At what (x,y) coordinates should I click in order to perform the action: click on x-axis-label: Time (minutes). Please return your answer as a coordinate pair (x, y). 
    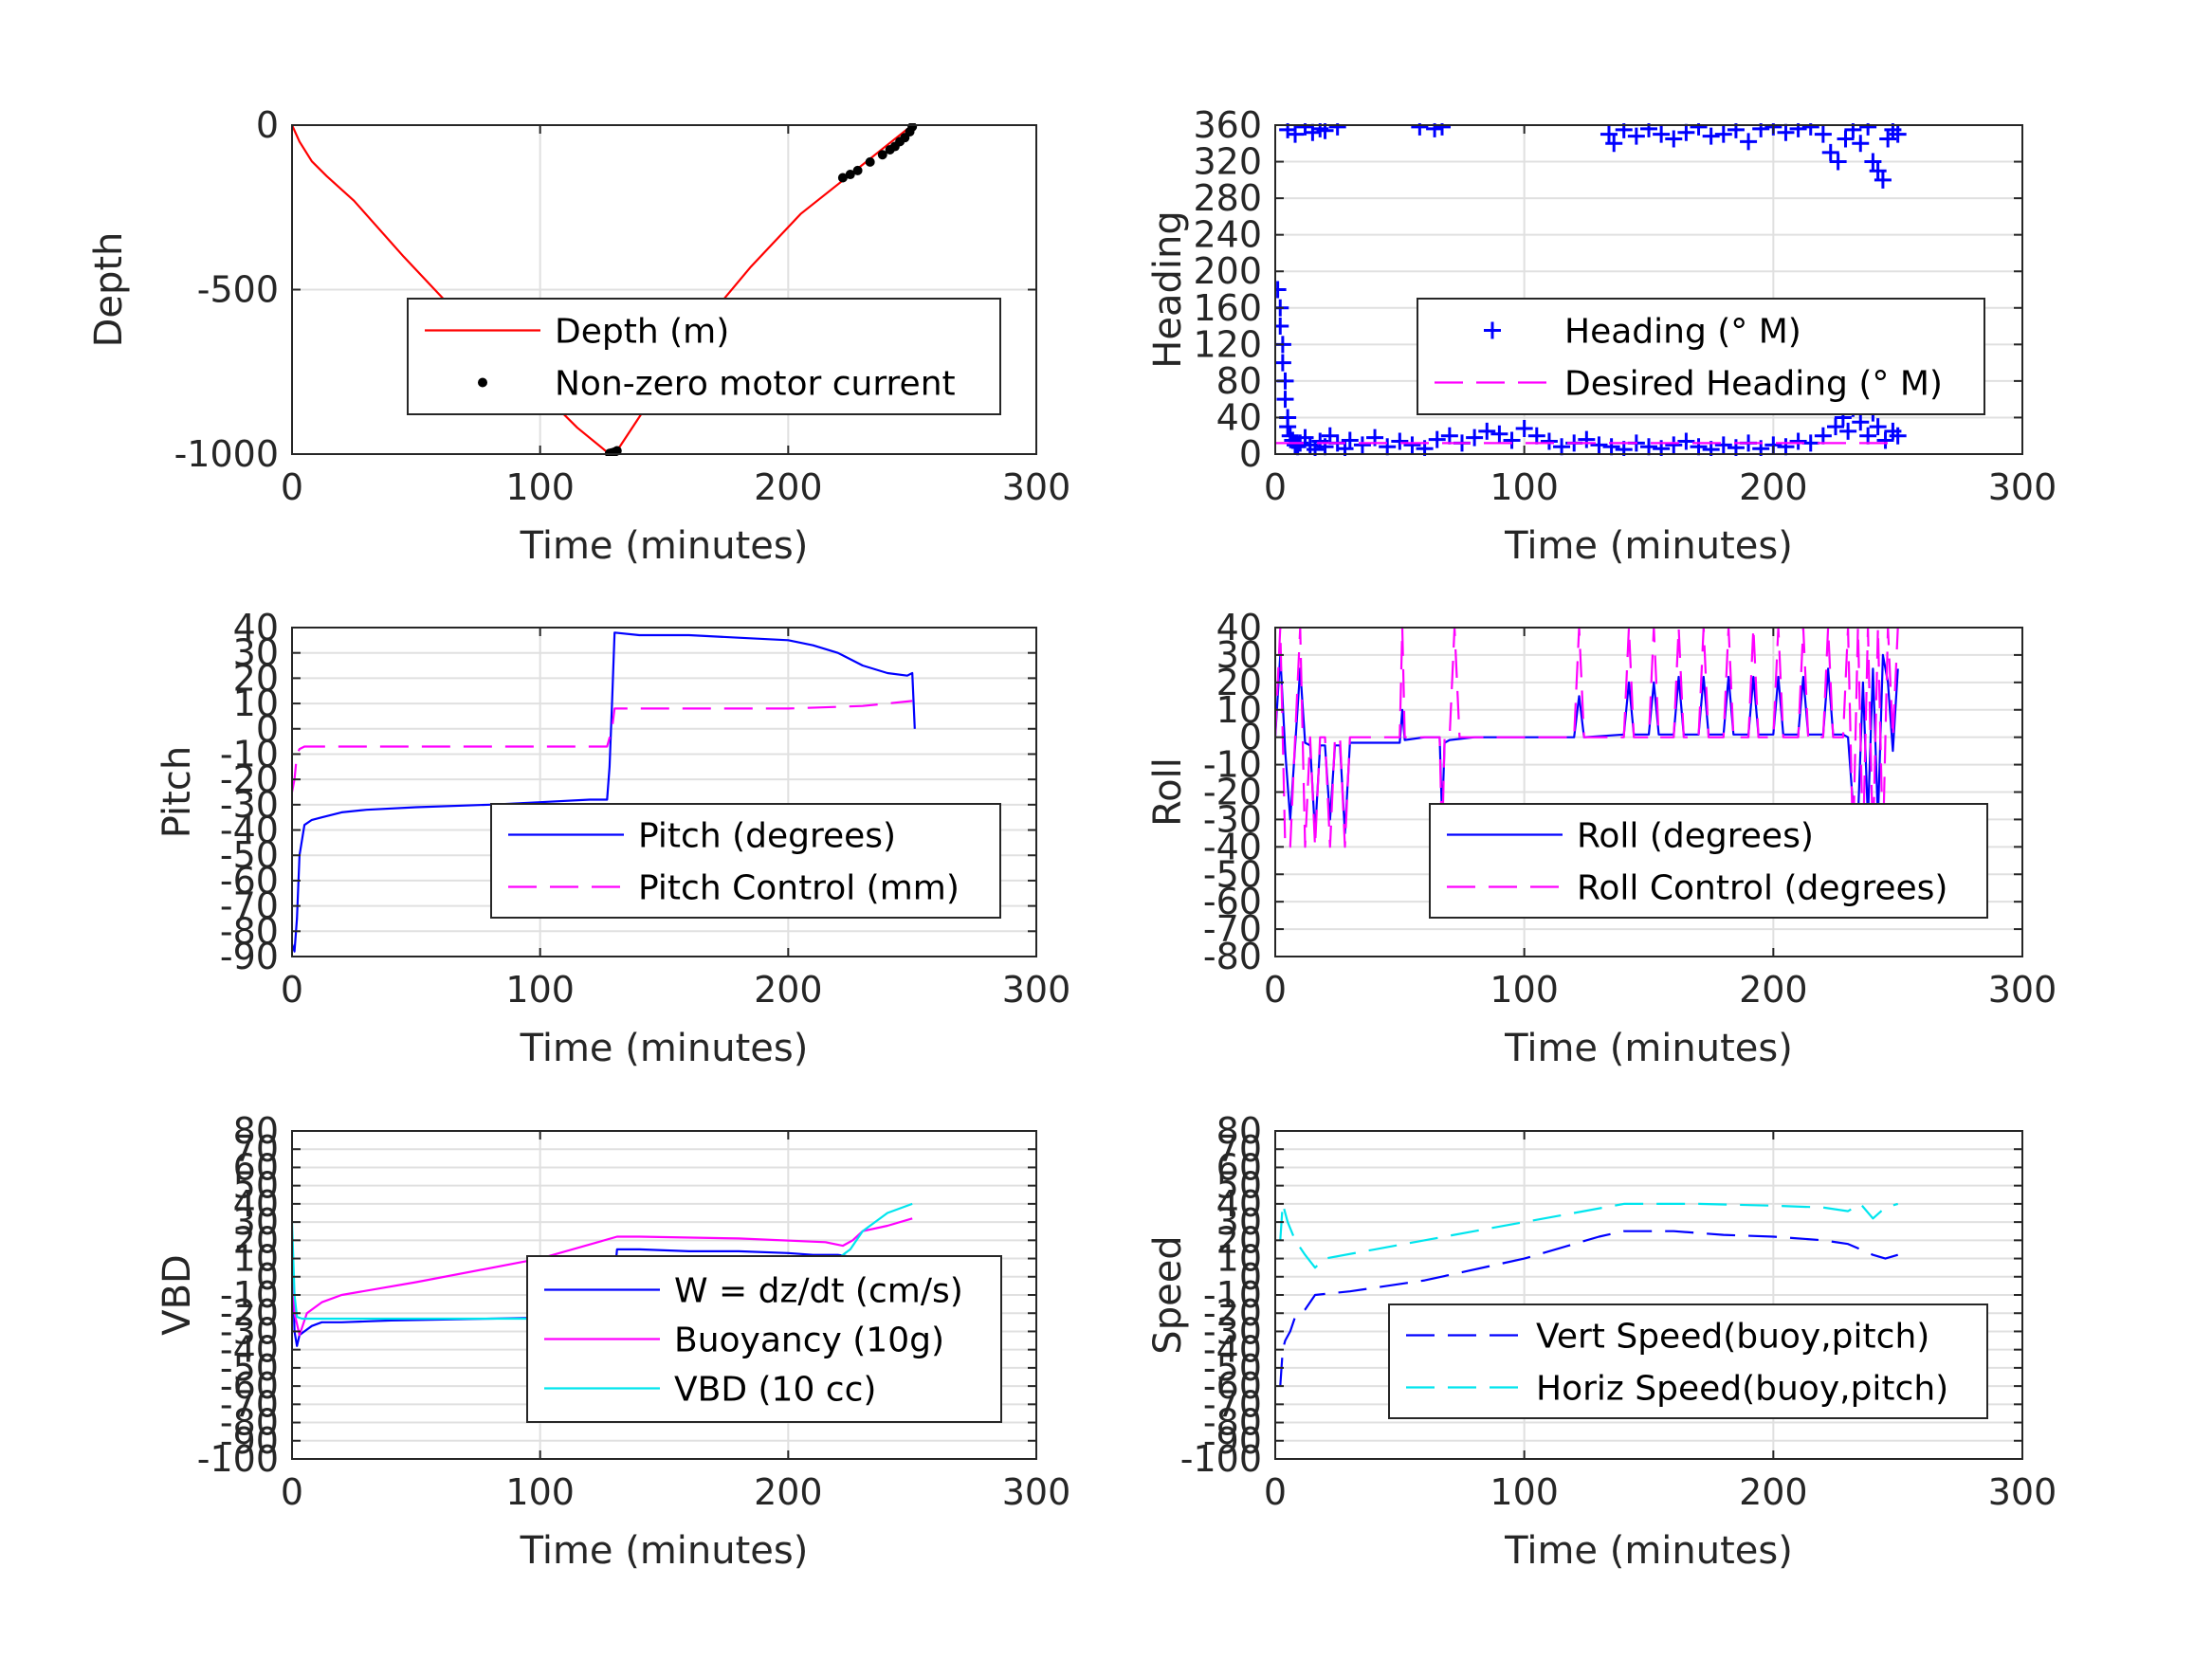
    Looking at the image, I should click on (1648, 546).